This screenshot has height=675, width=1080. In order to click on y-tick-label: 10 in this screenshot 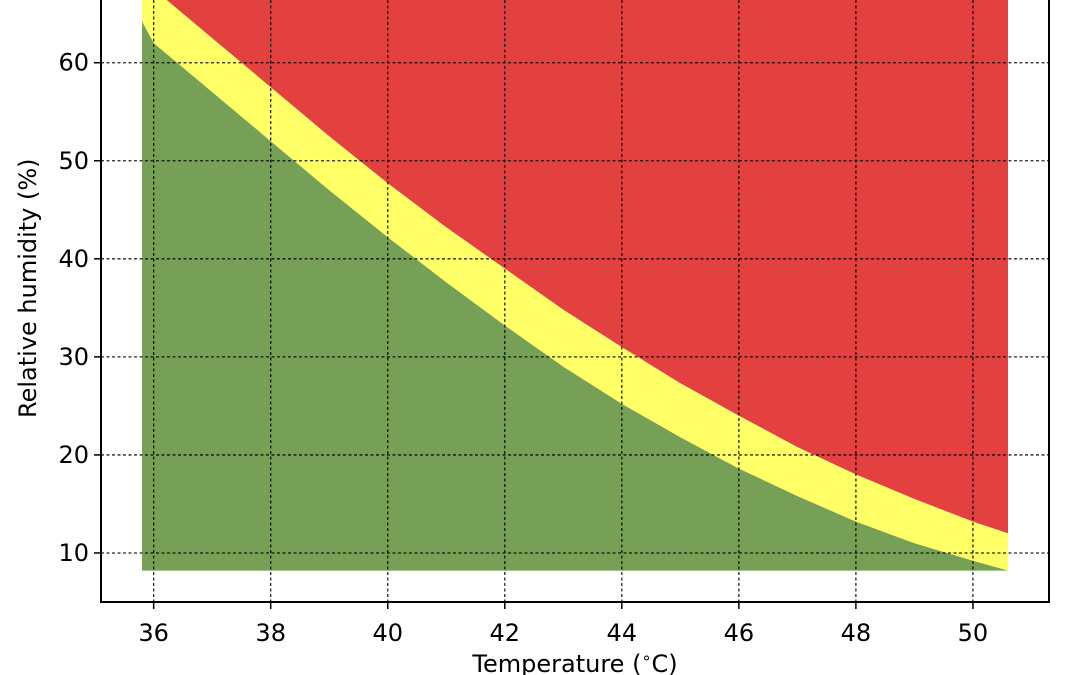, I will do `click(73, 553)`.